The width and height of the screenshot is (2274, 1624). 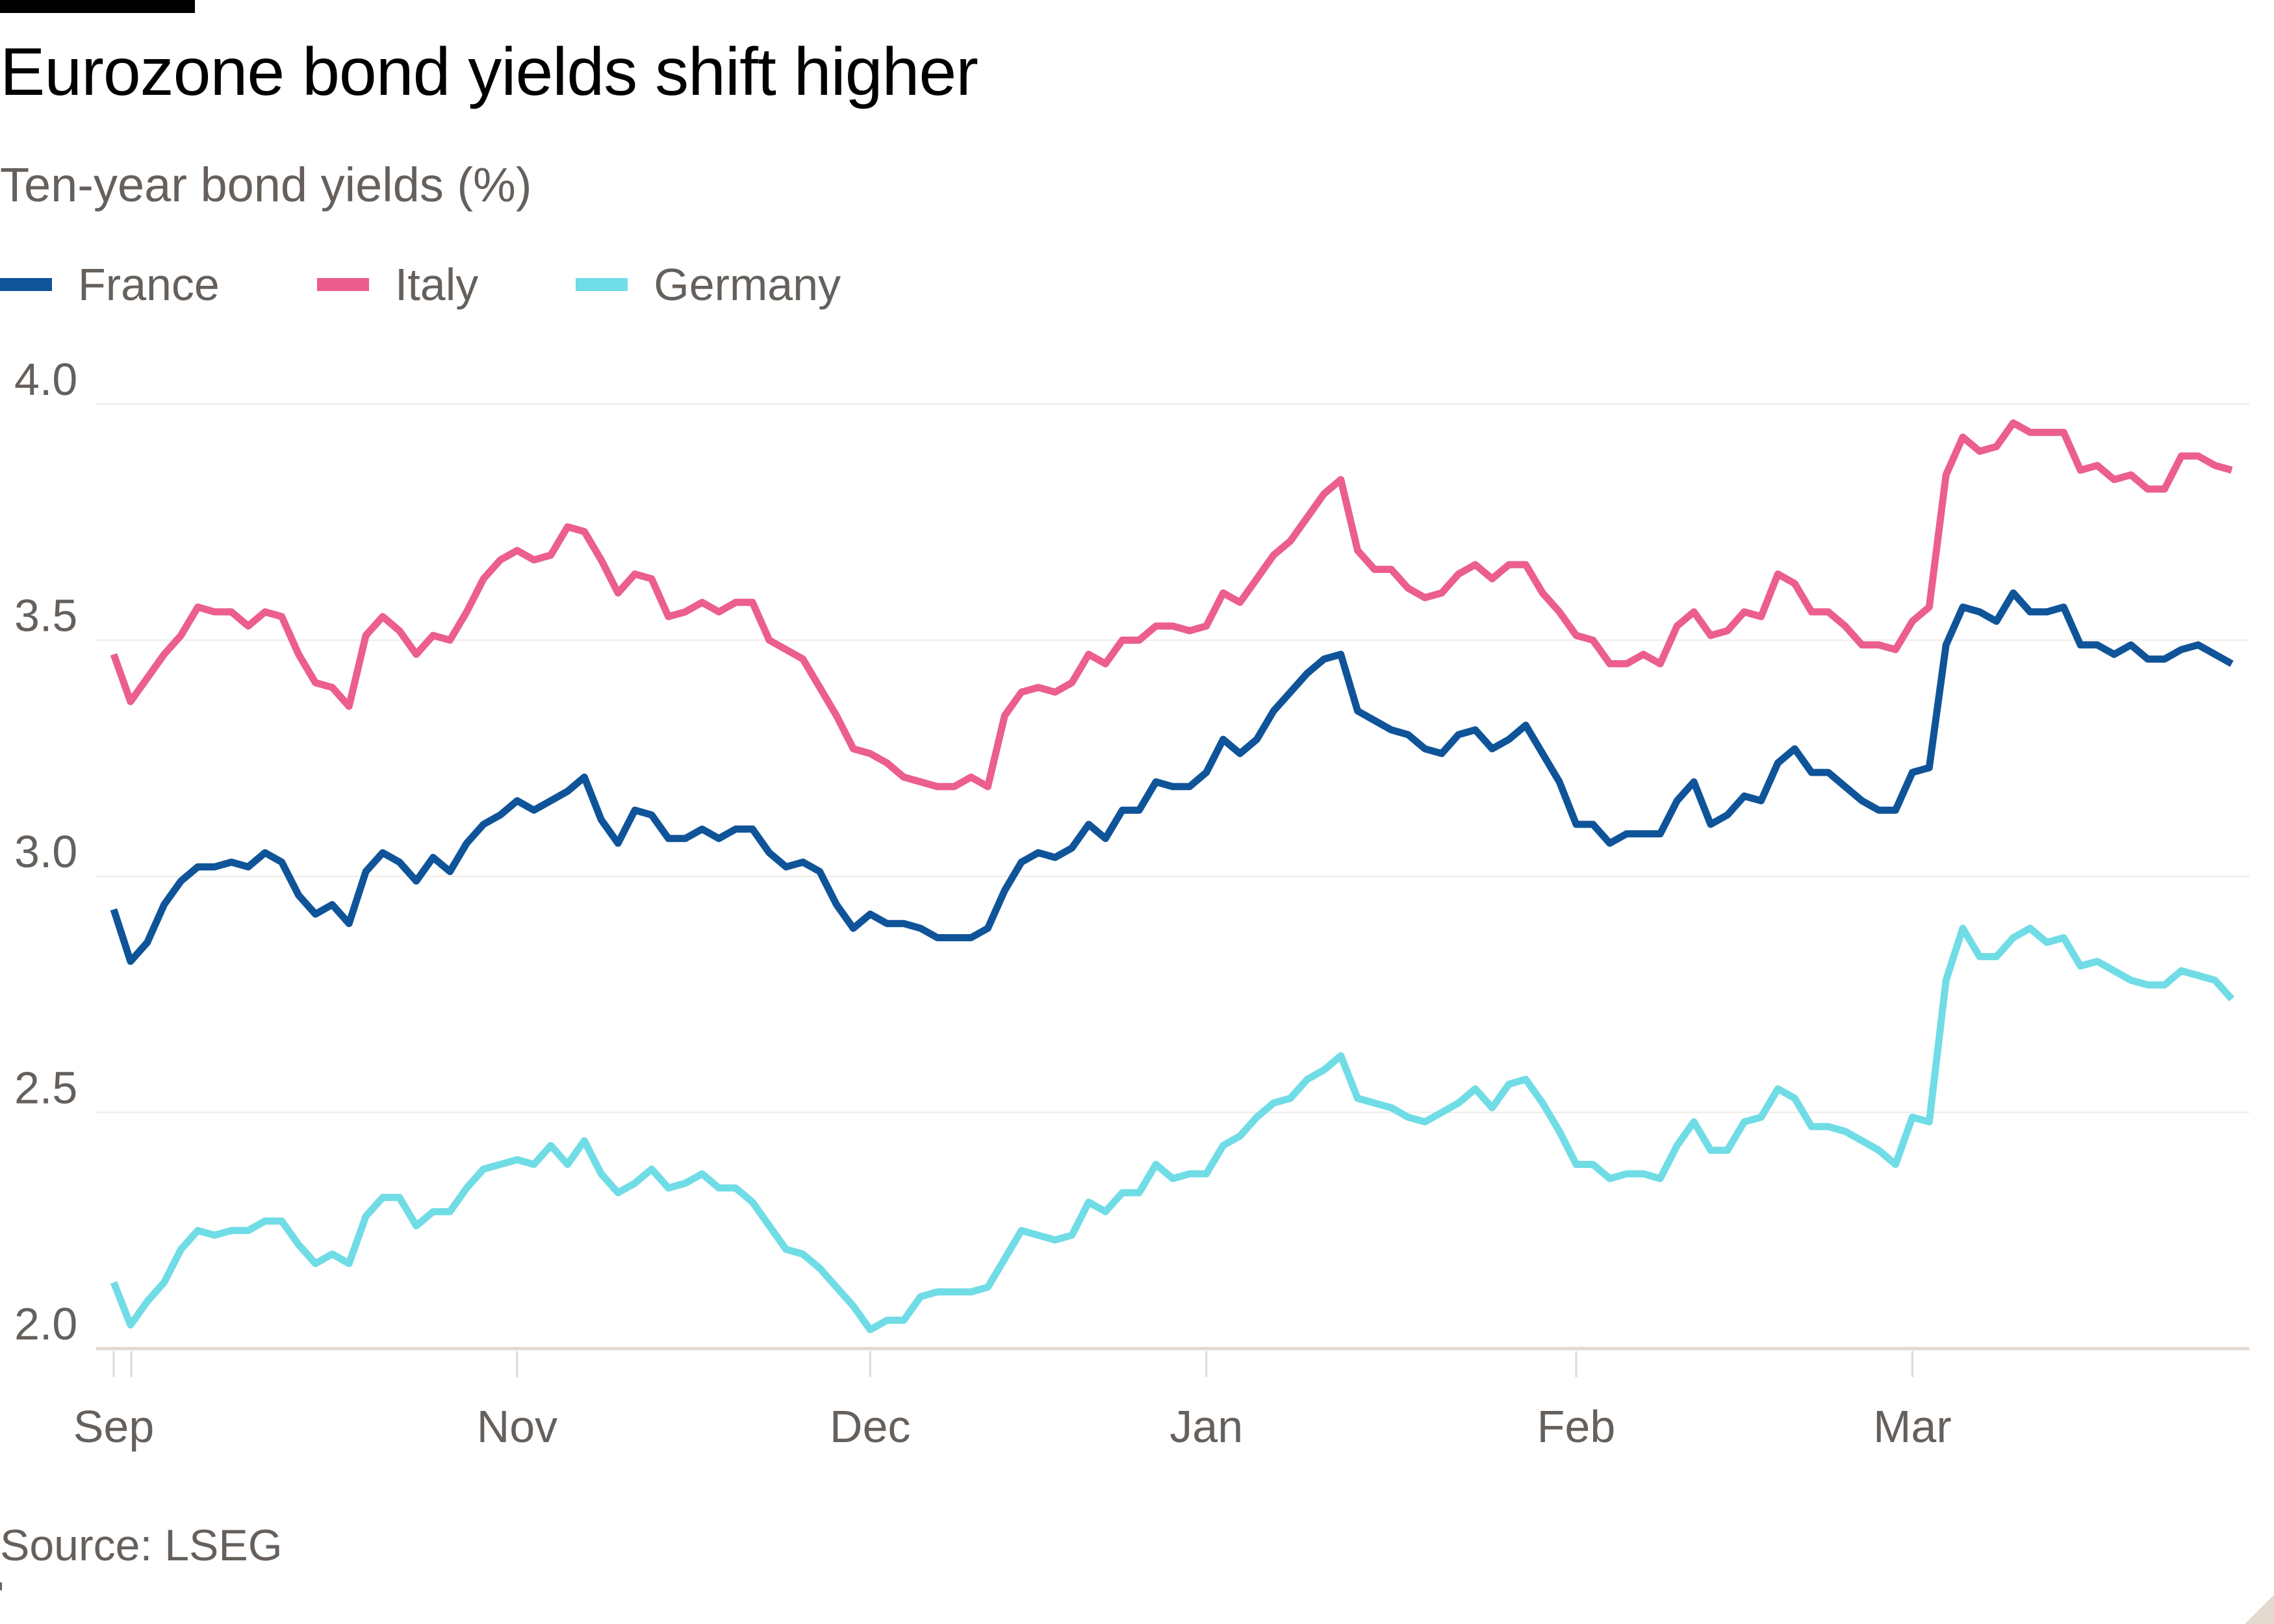 I want to click on legend-swatch-france, so click(x=26, y=284).